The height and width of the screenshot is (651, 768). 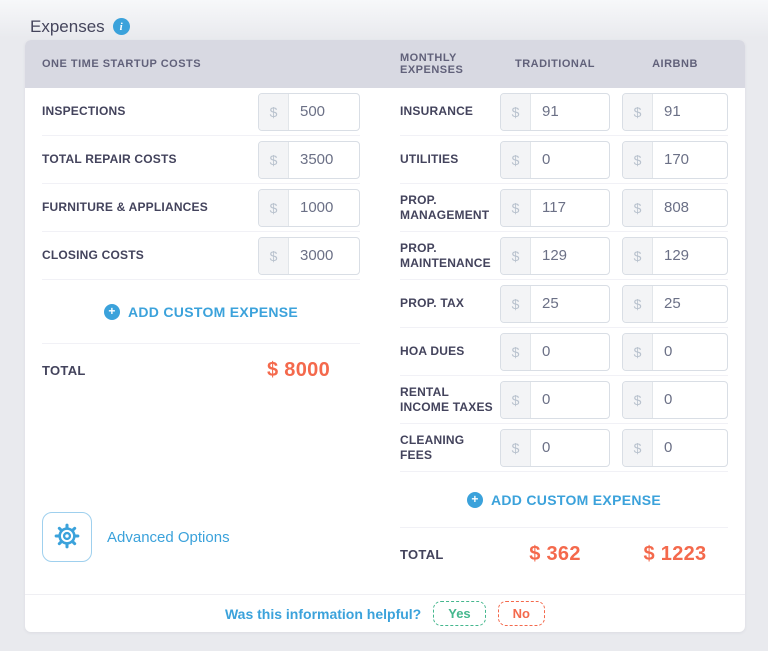 I want to click on prop-maintenance-airbnb-input-group: $, so click(x=675, y=255).